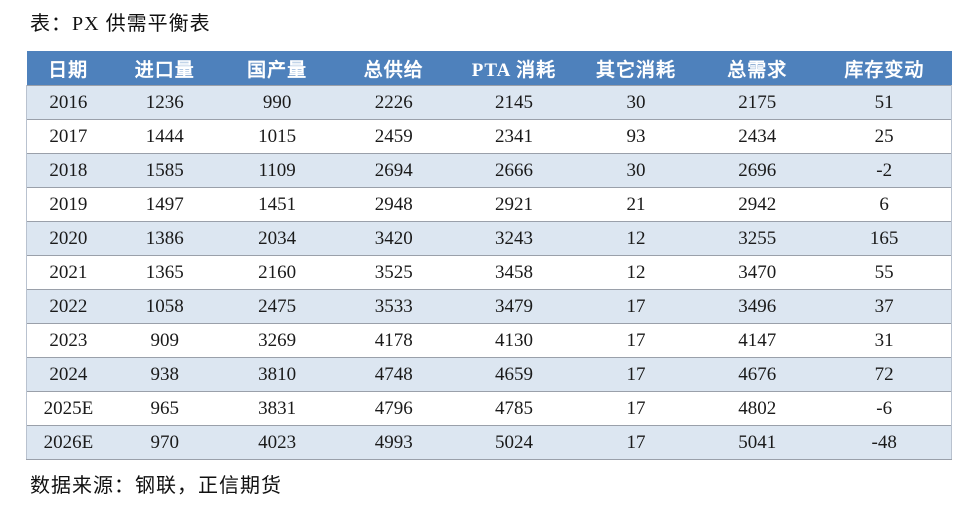  I want to click on value-cell: 3243, so click(513, 238).